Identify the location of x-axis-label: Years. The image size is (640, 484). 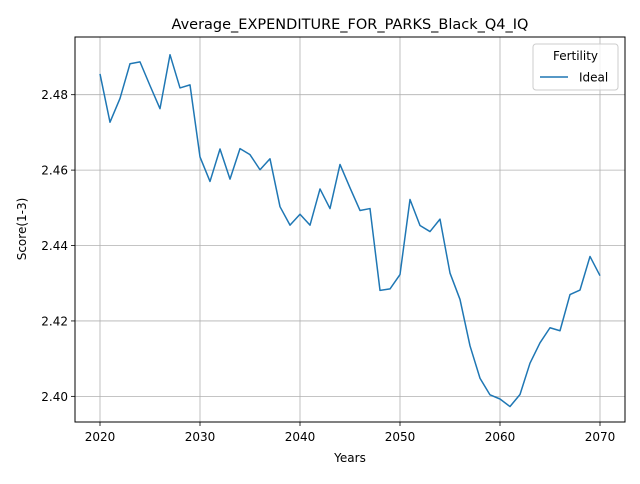
(349, 458).